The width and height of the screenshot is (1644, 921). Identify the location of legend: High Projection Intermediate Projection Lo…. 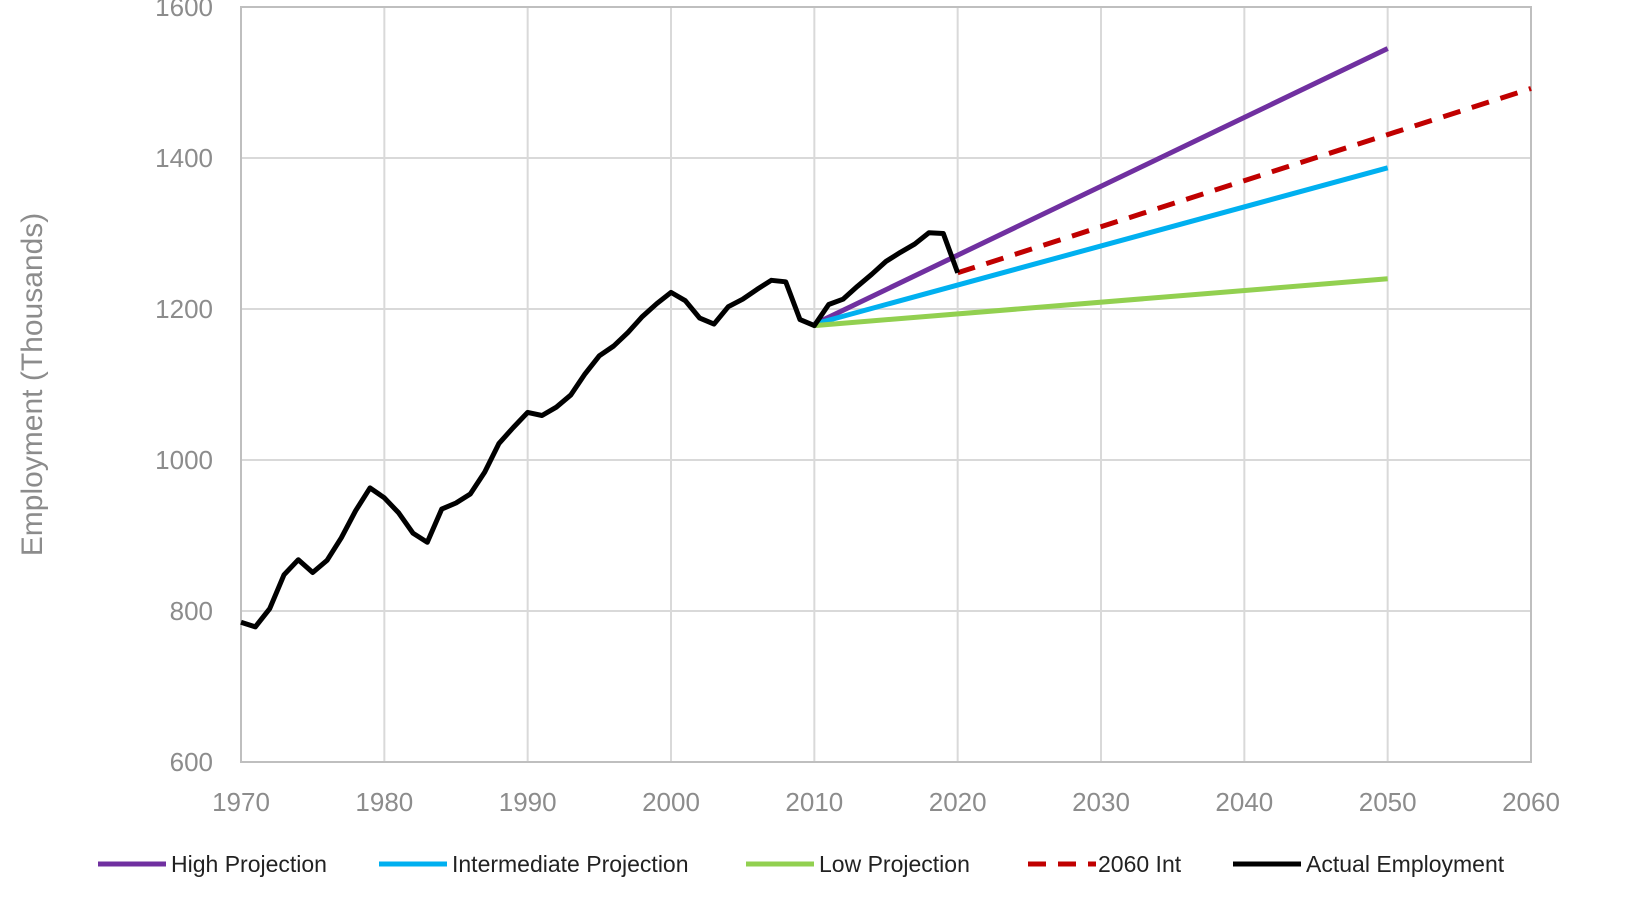
(801, 864).